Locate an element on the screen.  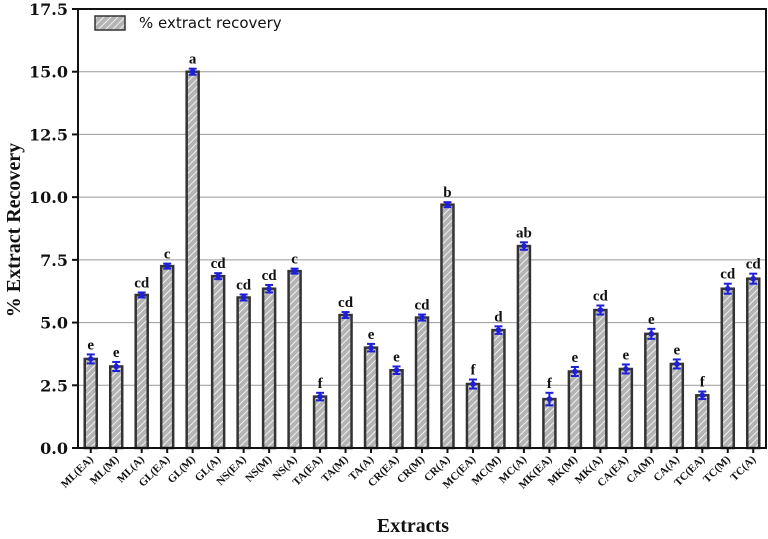
x-tick-label: CA(M) is located at coordinates (640, 469).